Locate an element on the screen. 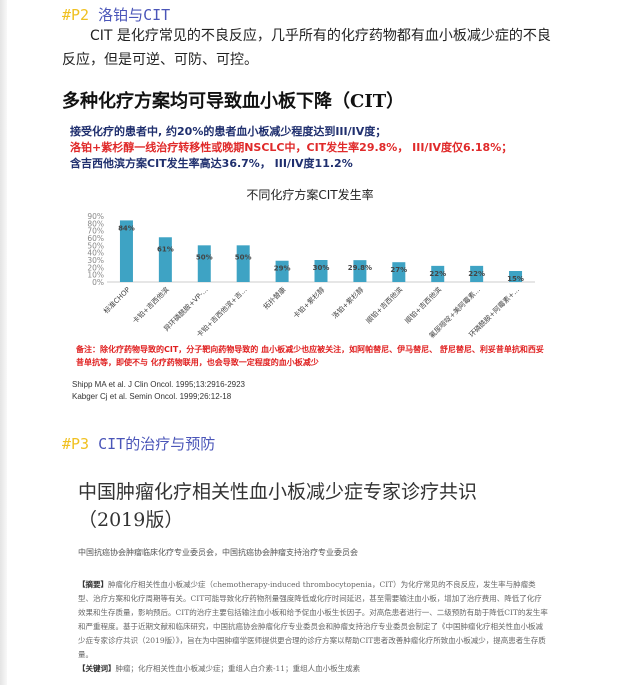 This screenshot has height=685, width=617. paper-authors: 中国抗癌协会肿瘤临床化疗专业委员会，中国抗癌协会肿瘤支持治疗专业委员会 is located at coordinates (218, 552).